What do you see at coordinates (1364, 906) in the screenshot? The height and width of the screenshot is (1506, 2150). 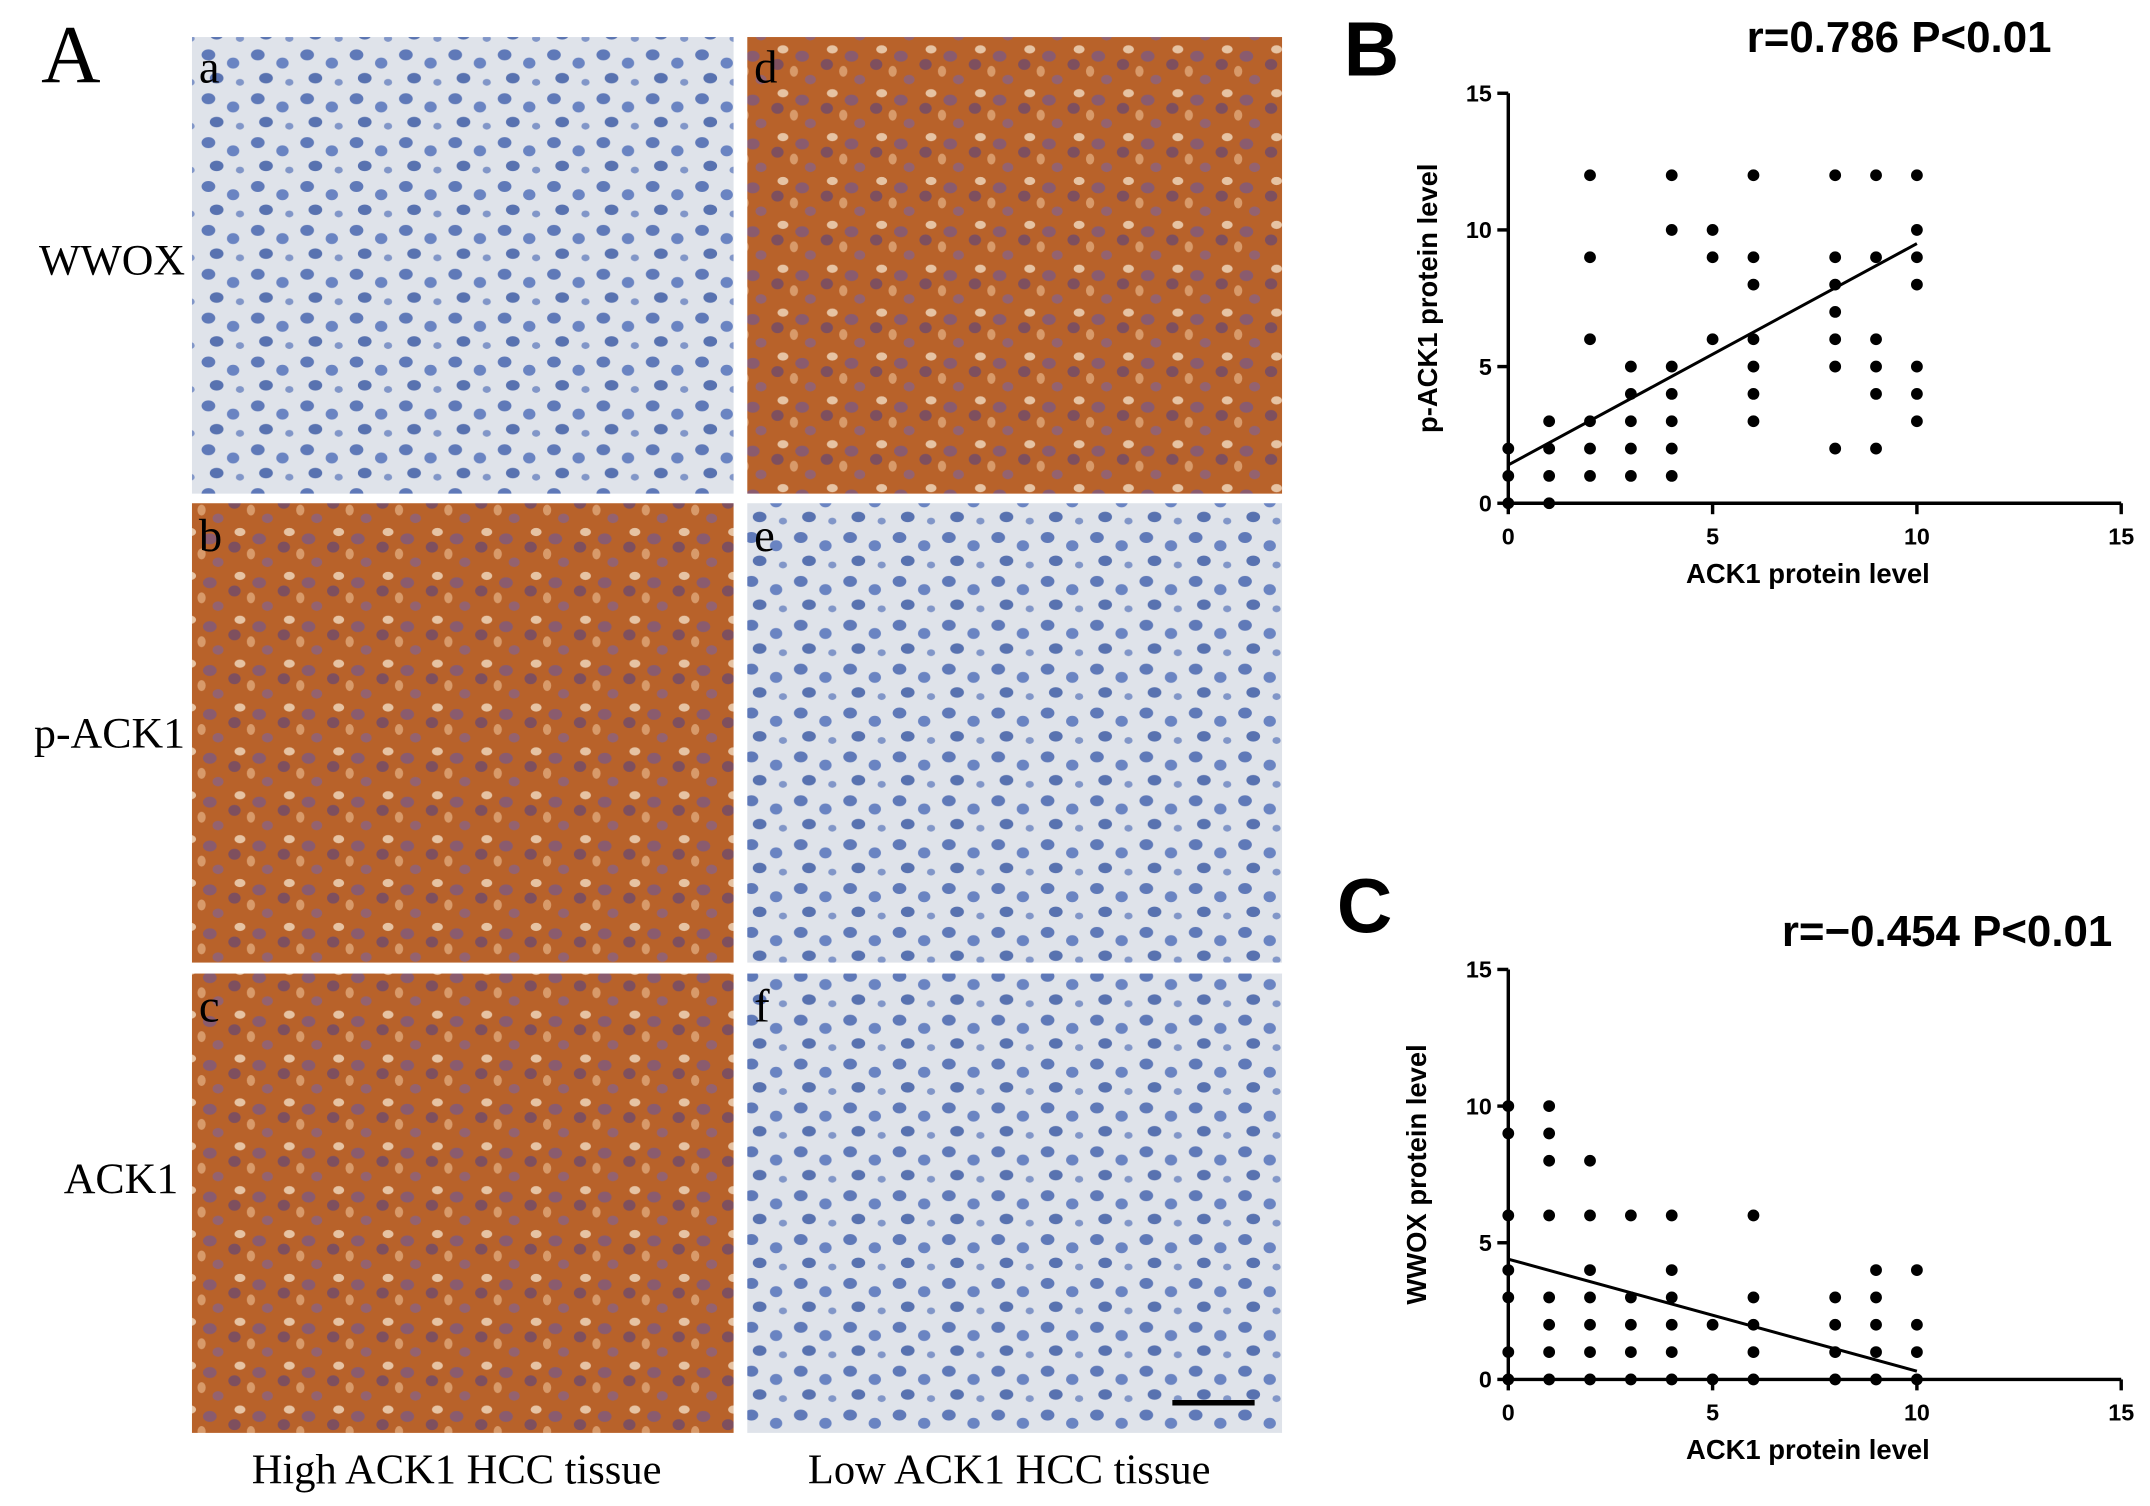 I see `panel-label: C` at bounding box center [1364, 906].